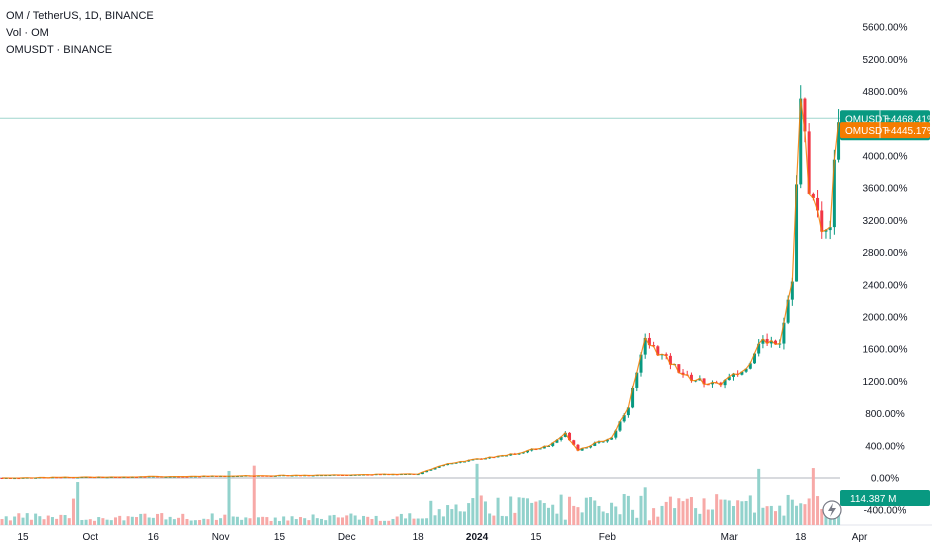 Image resolution: width=932 pixels, height=550 pixels. I want to click on legend-symbol: OM / TetherUS, 1D, BINANCE, so click(80, 16).